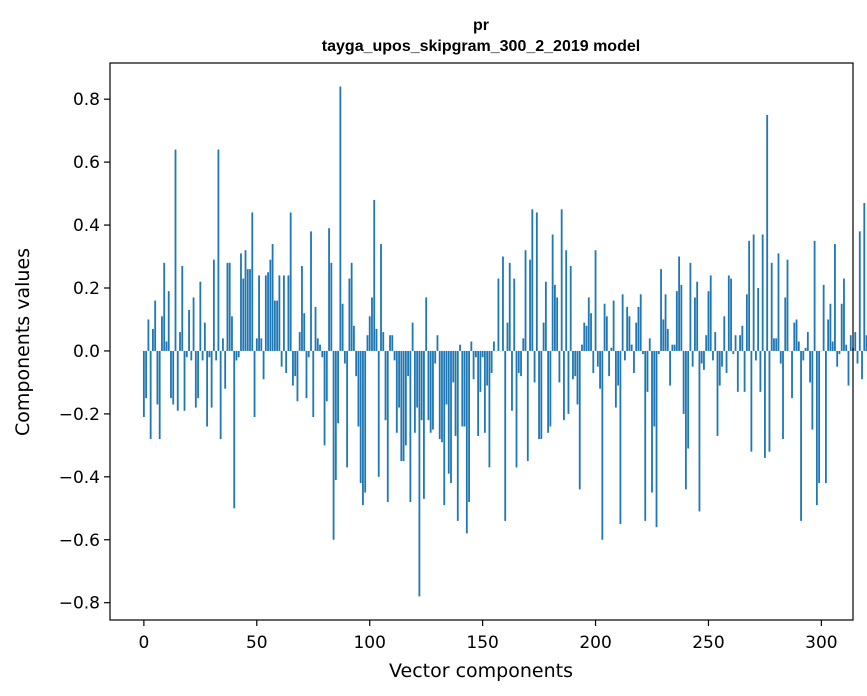 The image size is (867, 696). I want to click on y-tick-label: −0.4, so click(79, 478).